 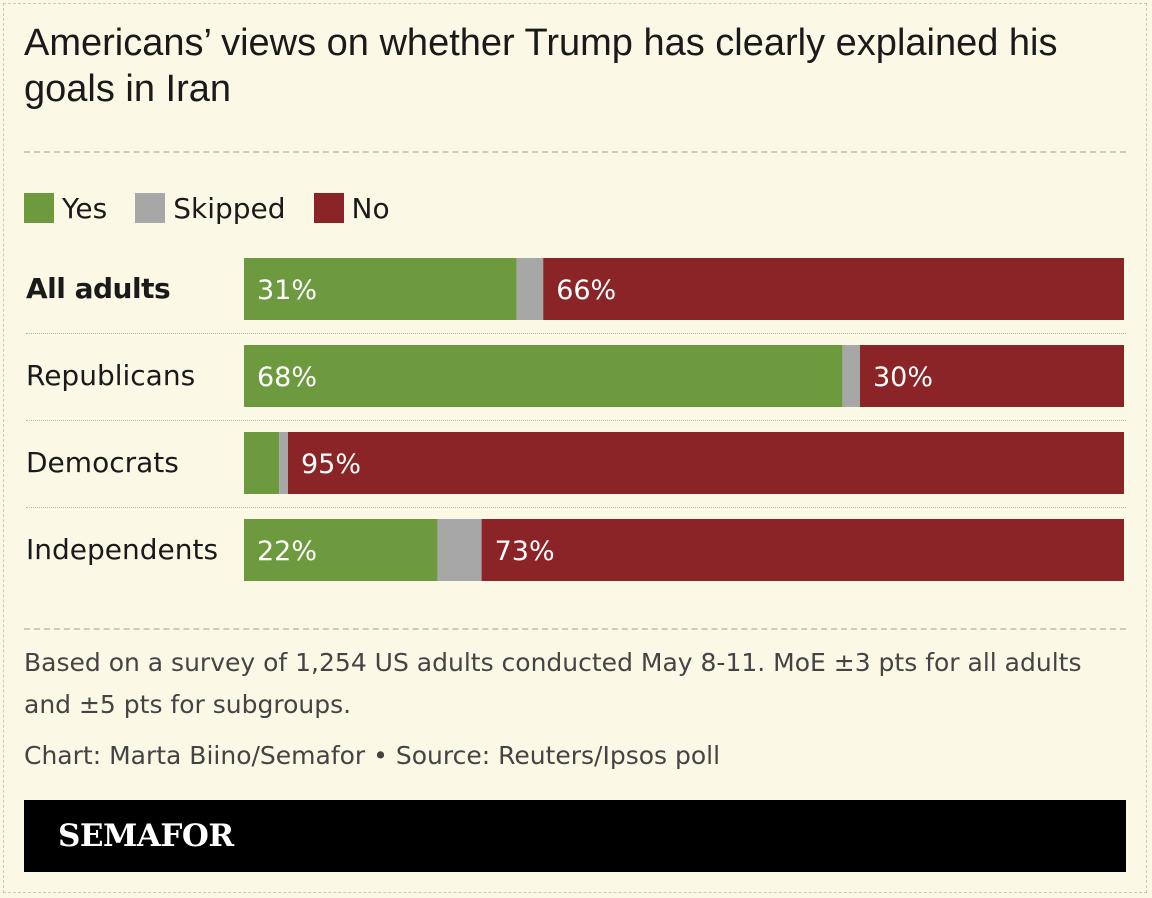 What do you see at coordinates (150, 208) in the screenshot?
I see `legend-swatch-skipped` at bounding box center [150, 208].